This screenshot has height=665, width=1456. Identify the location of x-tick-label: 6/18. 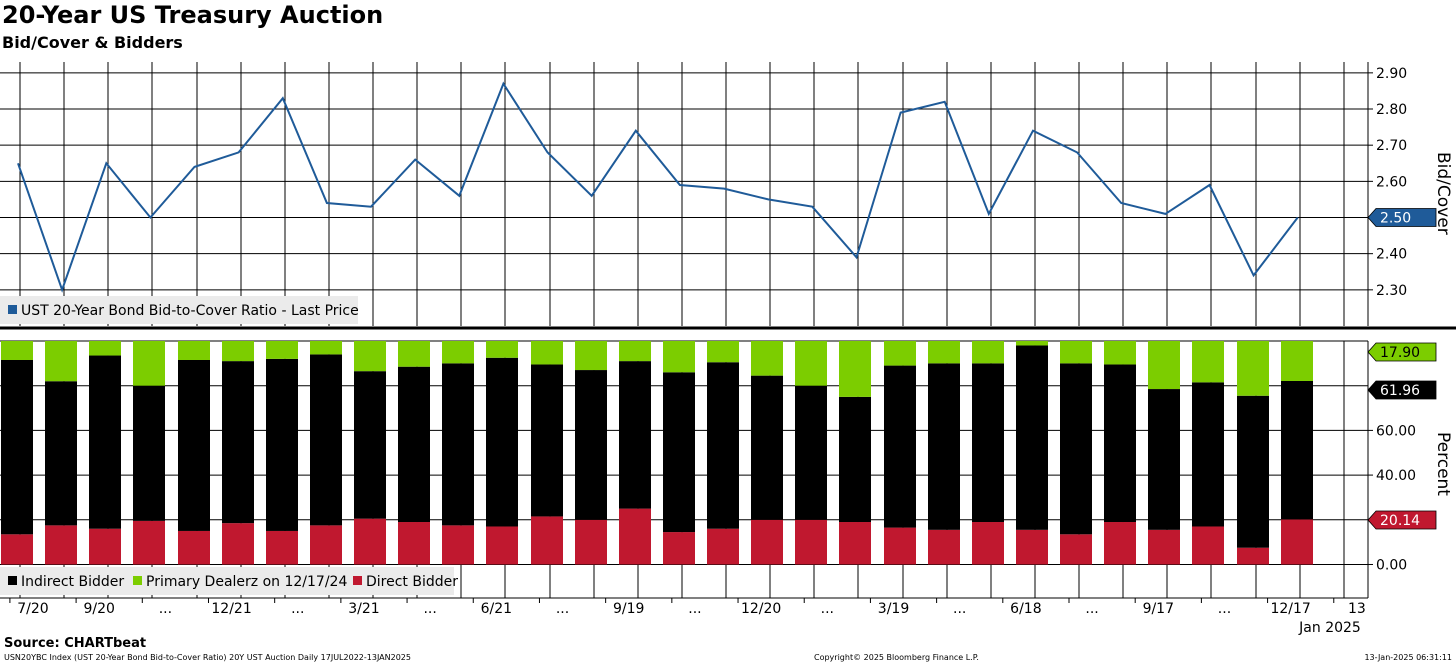
(1025, 609).